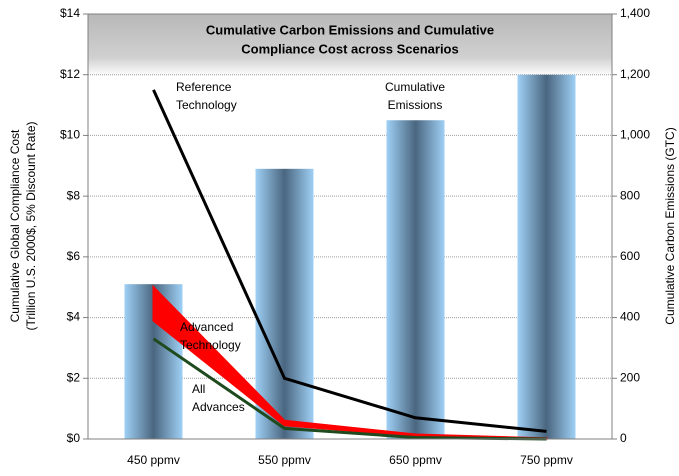 The width and height of the screenshot is (679, 476). Describe the element at coordinates (630, 317) in the screenshot. I see `y2-tick-label: 400` at that location.